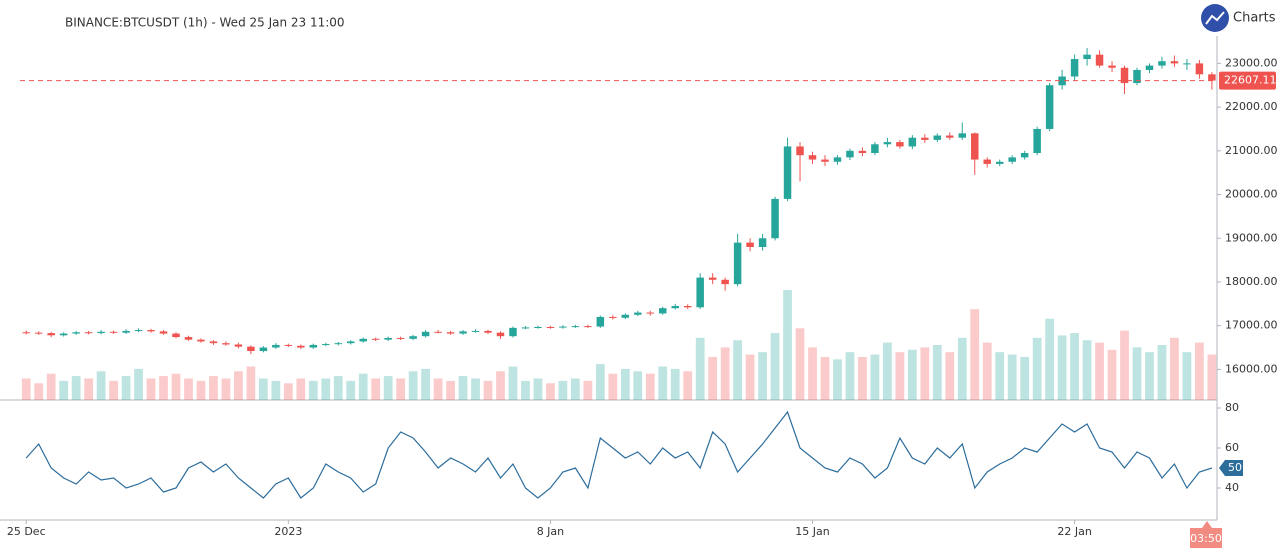 This screenshot has width=1280, height=552. I want to click on price-tick-label: 19000.00, so click(1251, 237).